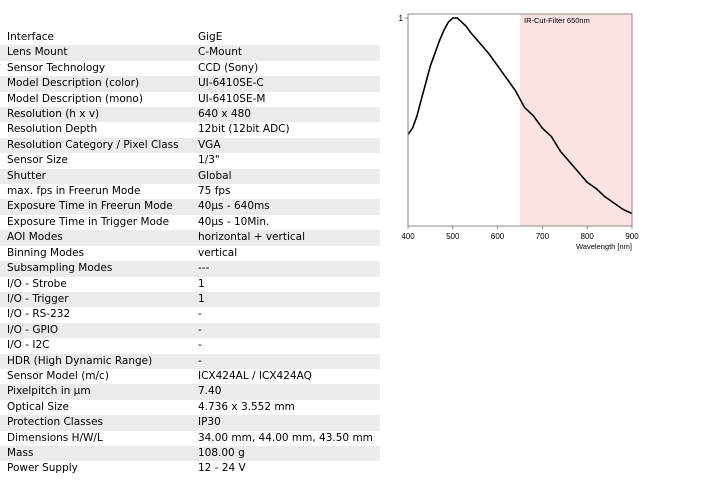 This screenshot has width=702, height=503. Describe the element at coordinates (88, 221) in the screenshot. I see `spec-label: Exposure Time in Trigger Mode` at that location.